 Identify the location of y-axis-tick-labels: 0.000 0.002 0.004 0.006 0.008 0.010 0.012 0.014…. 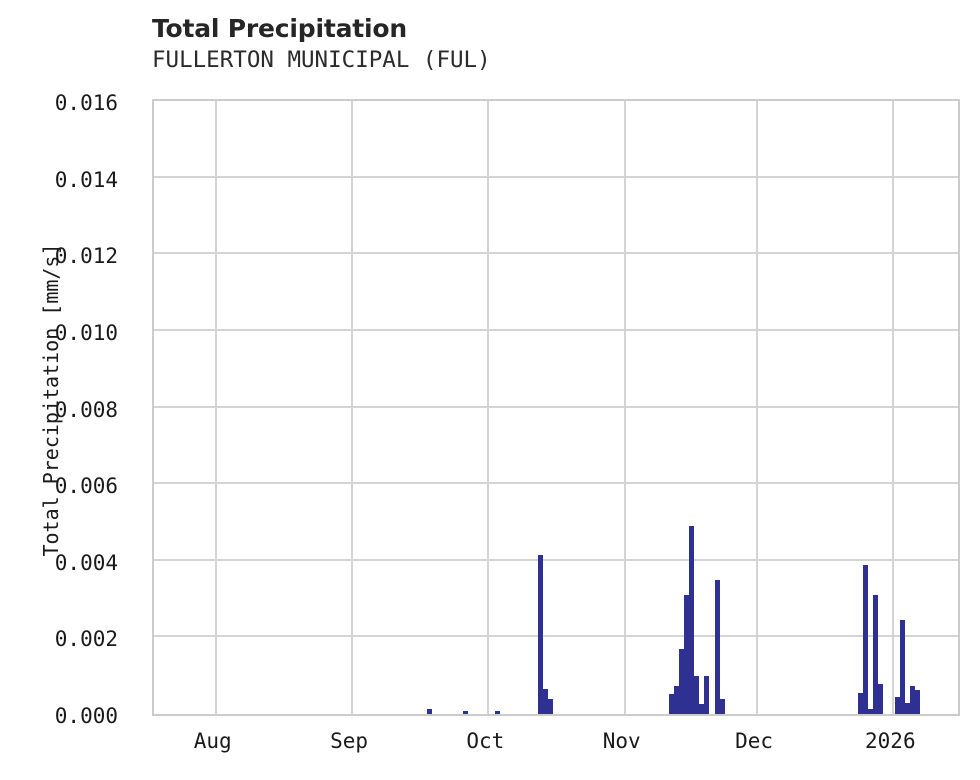
(70, 409).